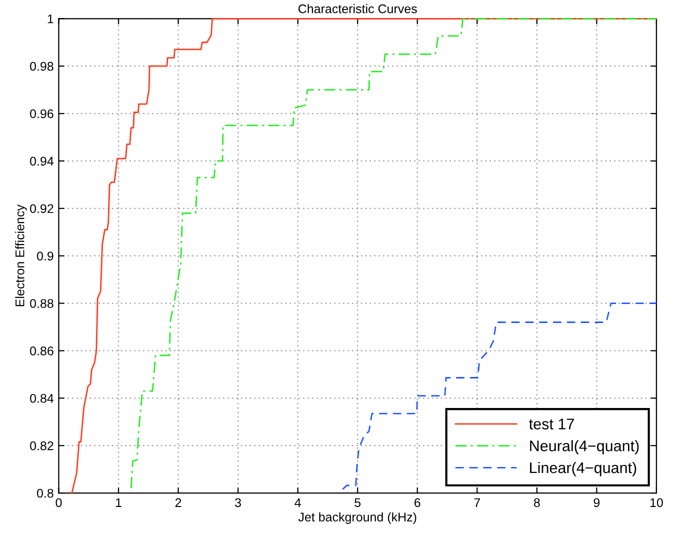 The width and height of the screenshot is (691, 533). I want to click on x-tick-label: 0, so click(59, 503).